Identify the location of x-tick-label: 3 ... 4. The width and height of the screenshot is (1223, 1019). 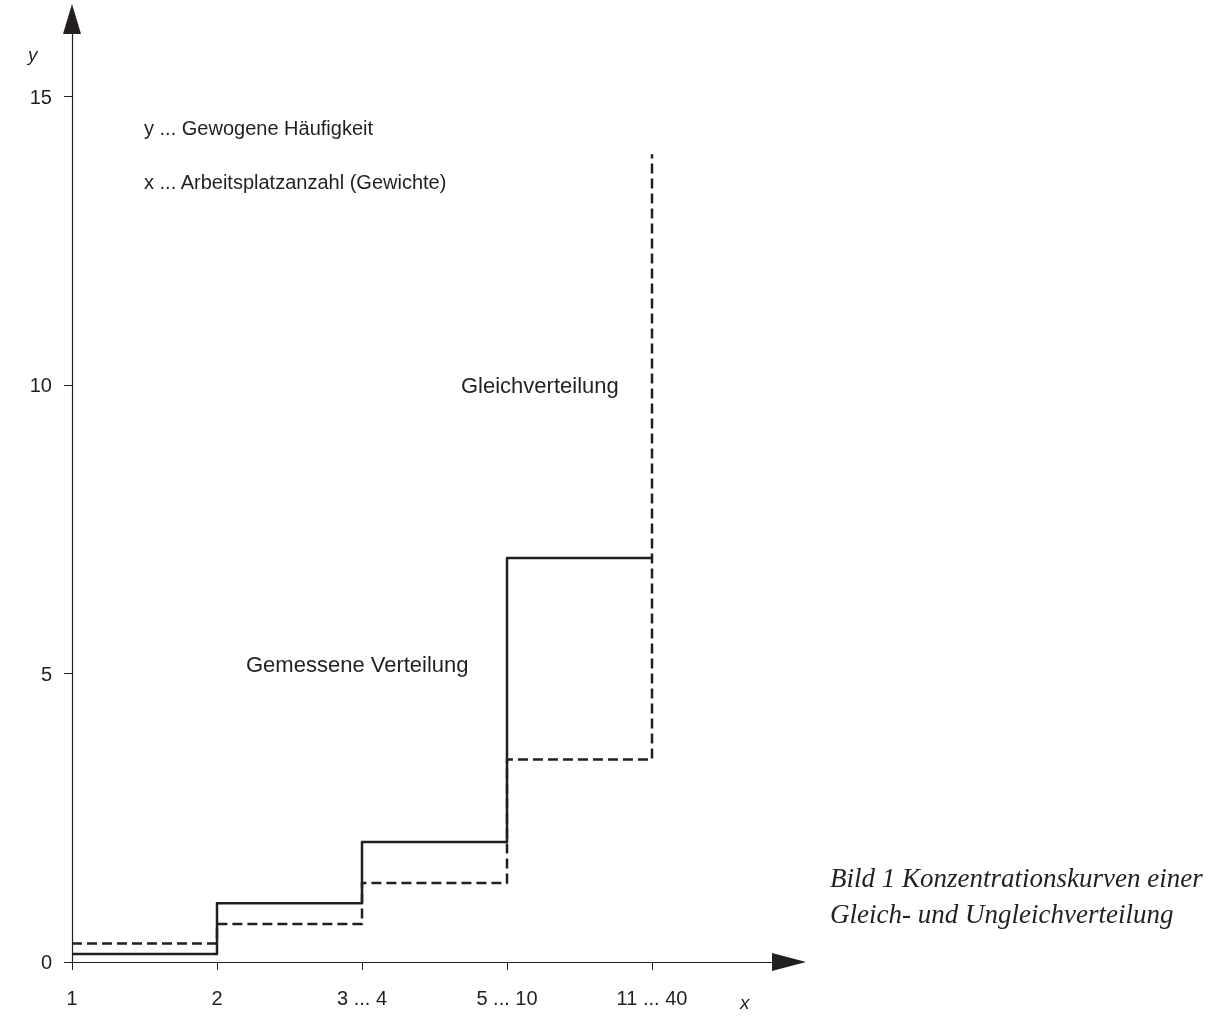
(362, 998).